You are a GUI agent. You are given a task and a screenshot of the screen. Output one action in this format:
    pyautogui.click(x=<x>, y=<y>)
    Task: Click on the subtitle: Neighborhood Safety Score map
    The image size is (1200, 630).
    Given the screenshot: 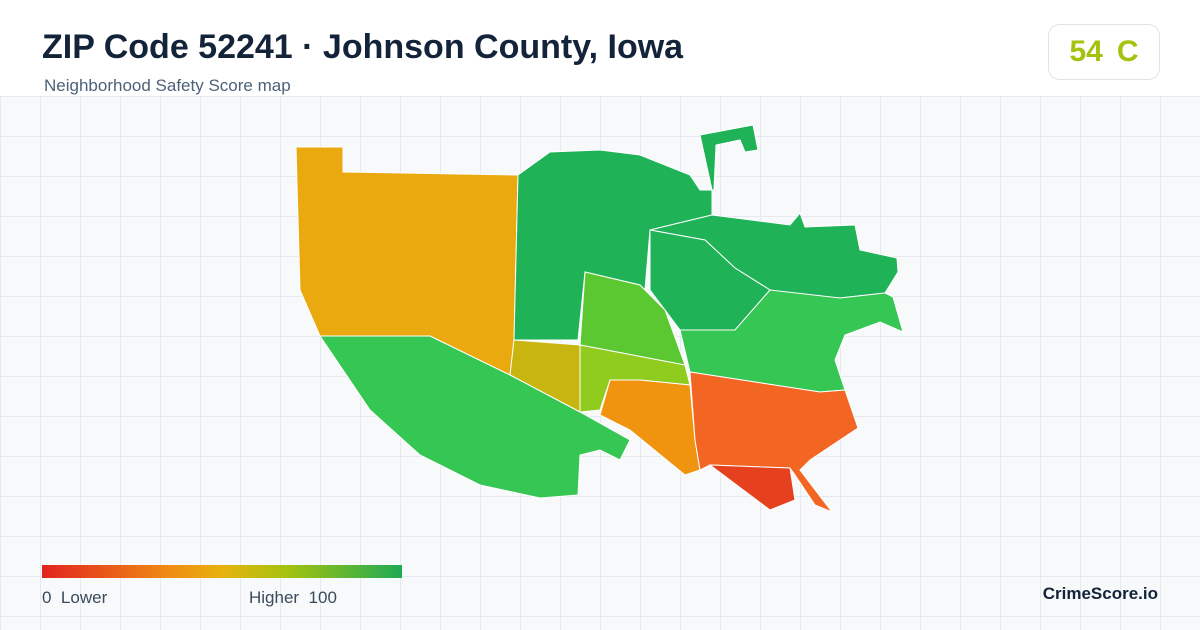 What is the action you would take?
    pyautogui.click(x=167, y=85)
    